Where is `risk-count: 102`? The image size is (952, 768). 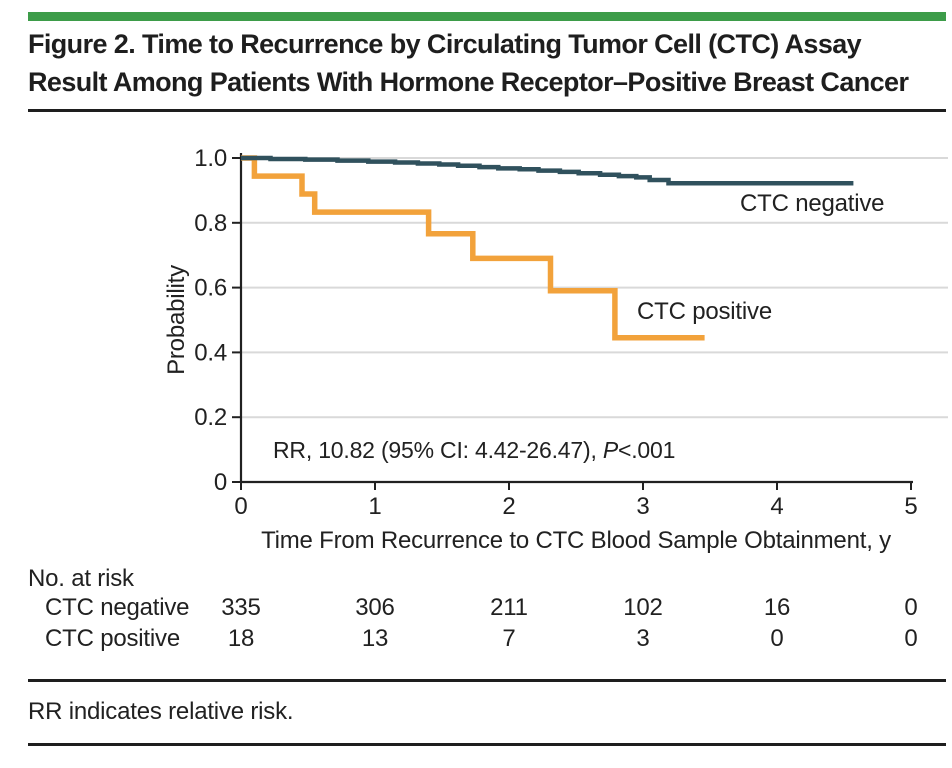
risk-count: 102 is located at coordinates (642, 607).